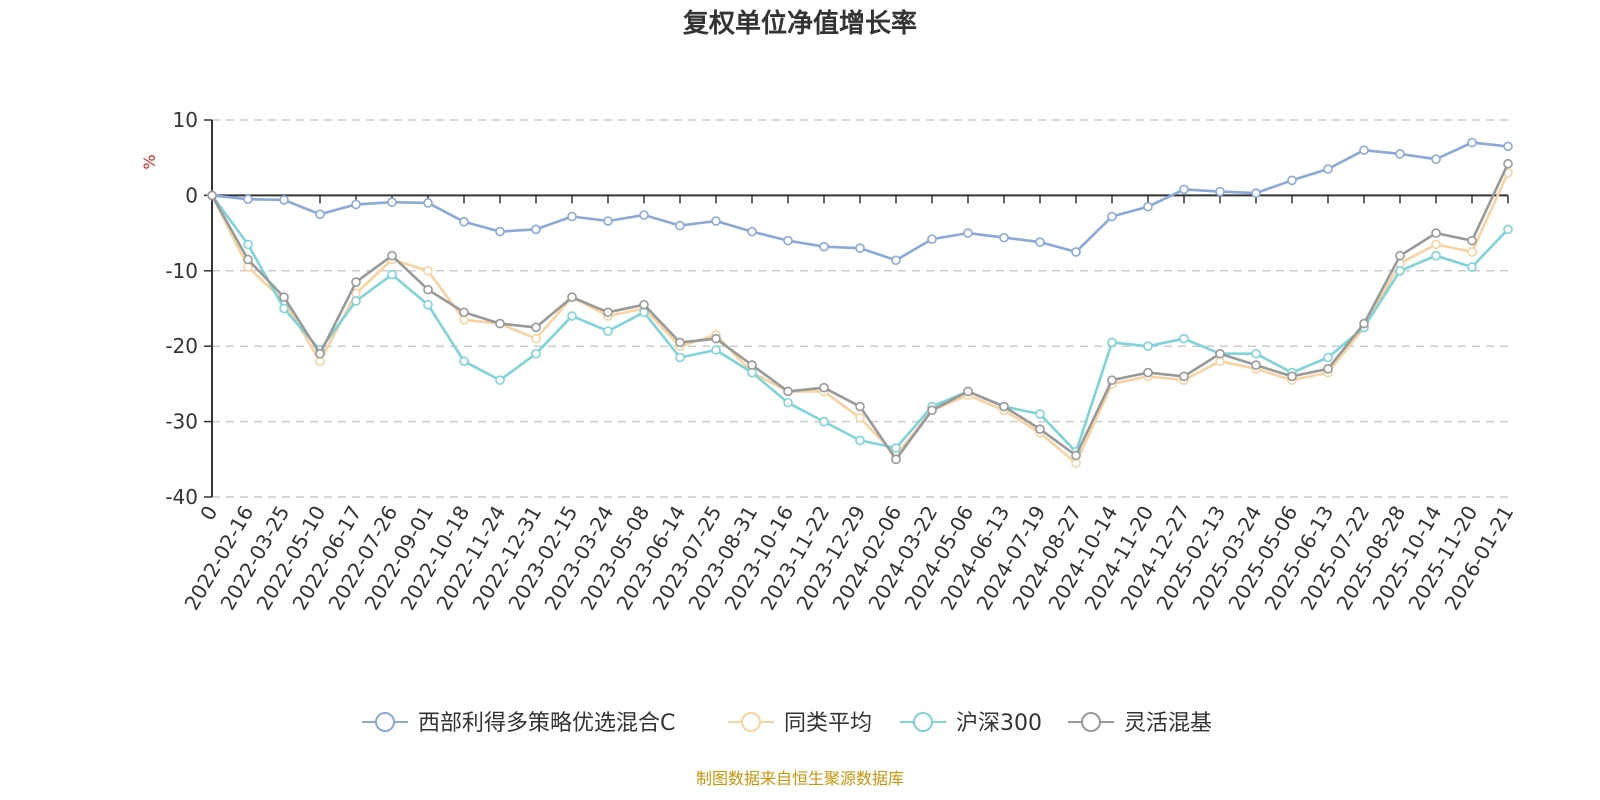 This screenshot has width=1600, height=800. I want to click on legend-item: 同类平均, so click(800, 723).